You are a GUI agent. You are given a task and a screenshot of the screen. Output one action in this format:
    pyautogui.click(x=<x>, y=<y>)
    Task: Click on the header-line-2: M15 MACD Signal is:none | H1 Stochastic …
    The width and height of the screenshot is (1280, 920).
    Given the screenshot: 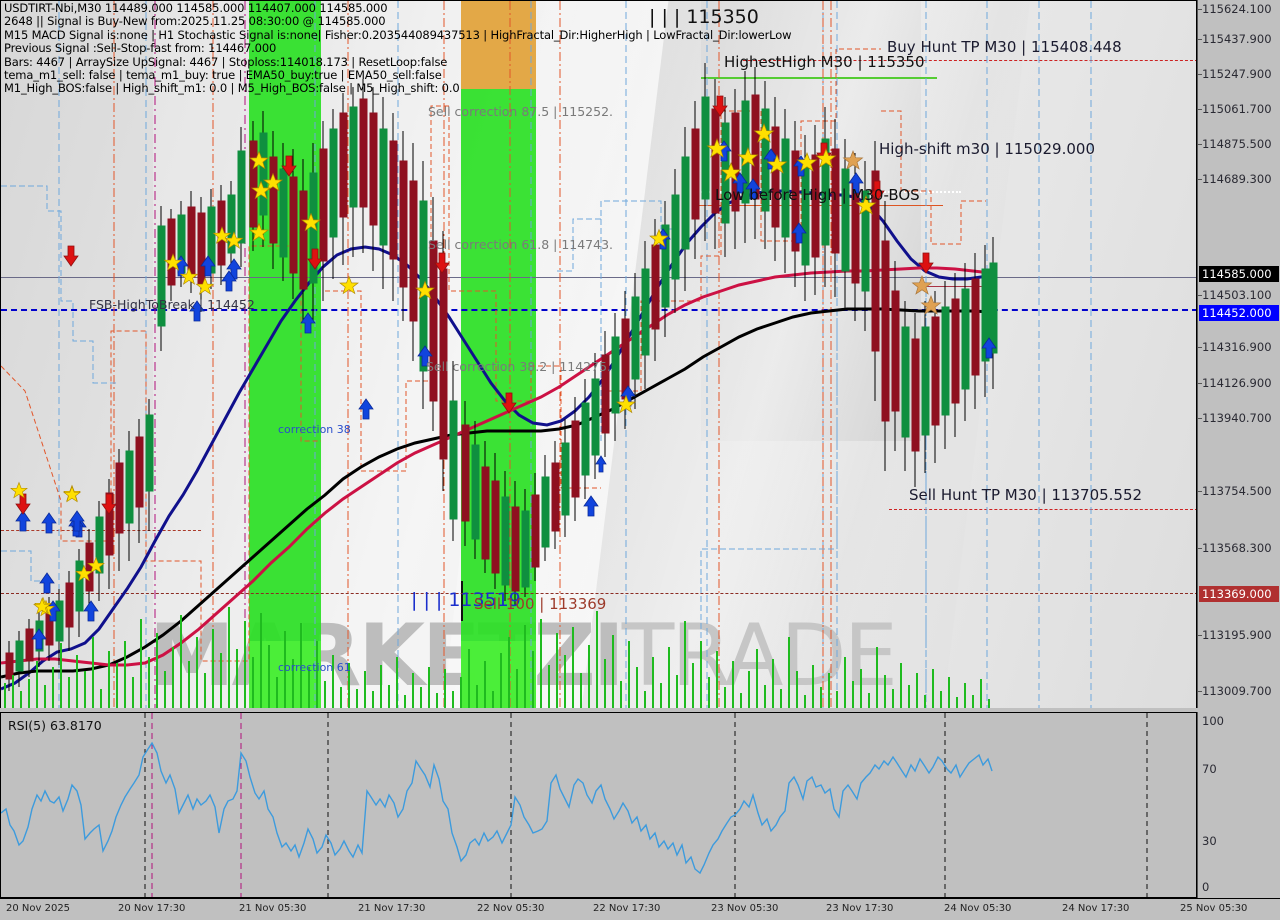 What is the action you would take?
    pyautogui.click(x=398, y=34)
    